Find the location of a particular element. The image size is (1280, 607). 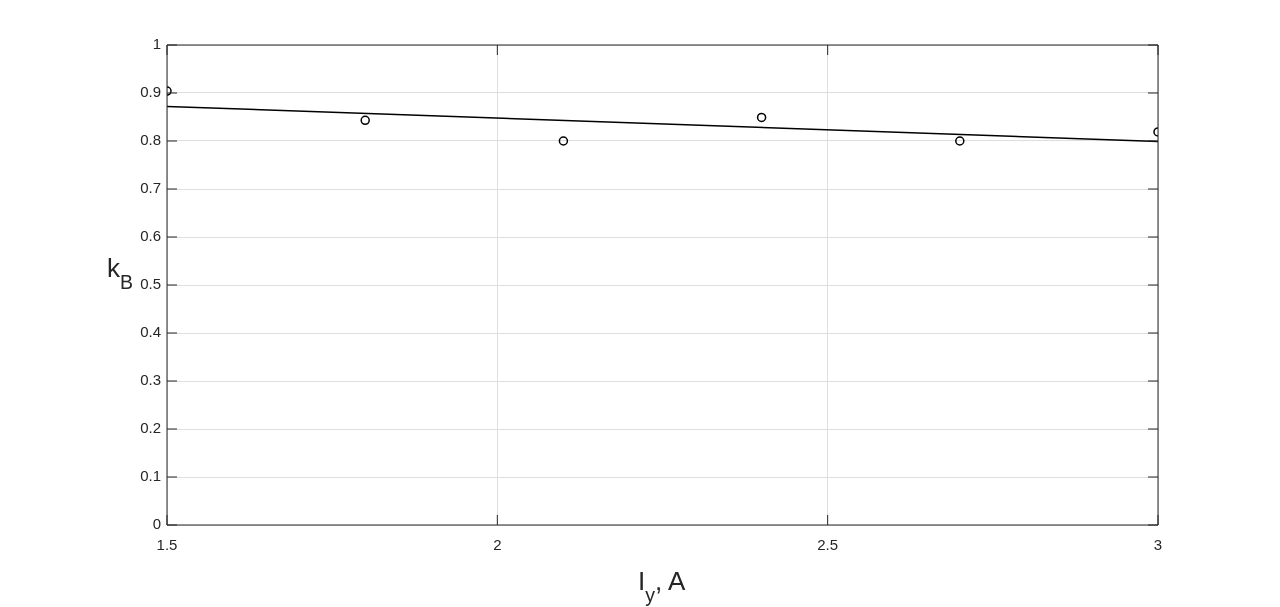

y-tick-label: 0.6 is located at coordinates (150, 236).